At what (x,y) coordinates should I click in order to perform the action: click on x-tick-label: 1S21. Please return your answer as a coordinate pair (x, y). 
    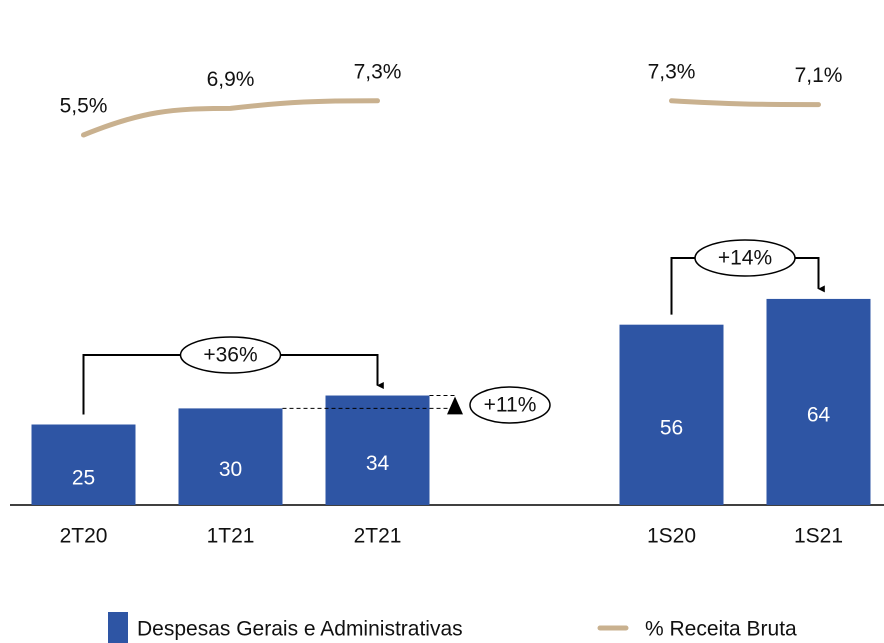
    Looking at the image, I should click on (818, 536).